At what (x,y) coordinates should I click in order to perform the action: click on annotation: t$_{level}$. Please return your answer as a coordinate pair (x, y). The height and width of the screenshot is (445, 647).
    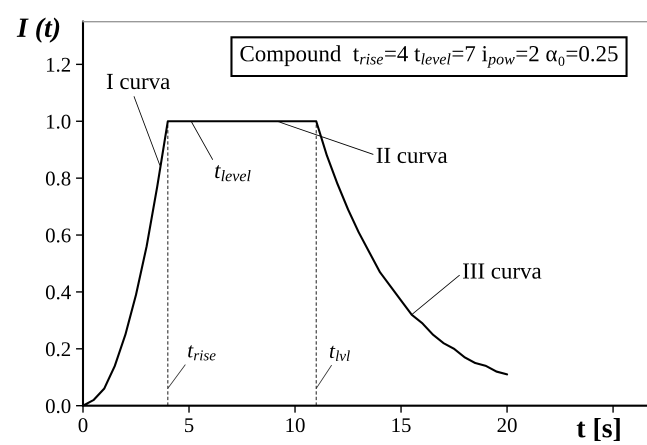
    Looking at the image, I should click on (233, 173).